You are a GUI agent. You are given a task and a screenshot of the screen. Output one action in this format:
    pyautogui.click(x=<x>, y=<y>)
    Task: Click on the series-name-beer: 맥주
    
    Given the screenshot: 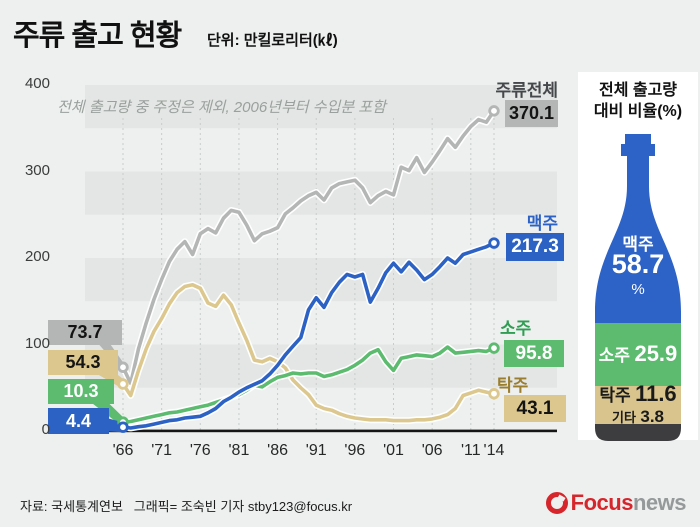 What is the action you would take?
    pyautogui.click(x=542, y=223)
    